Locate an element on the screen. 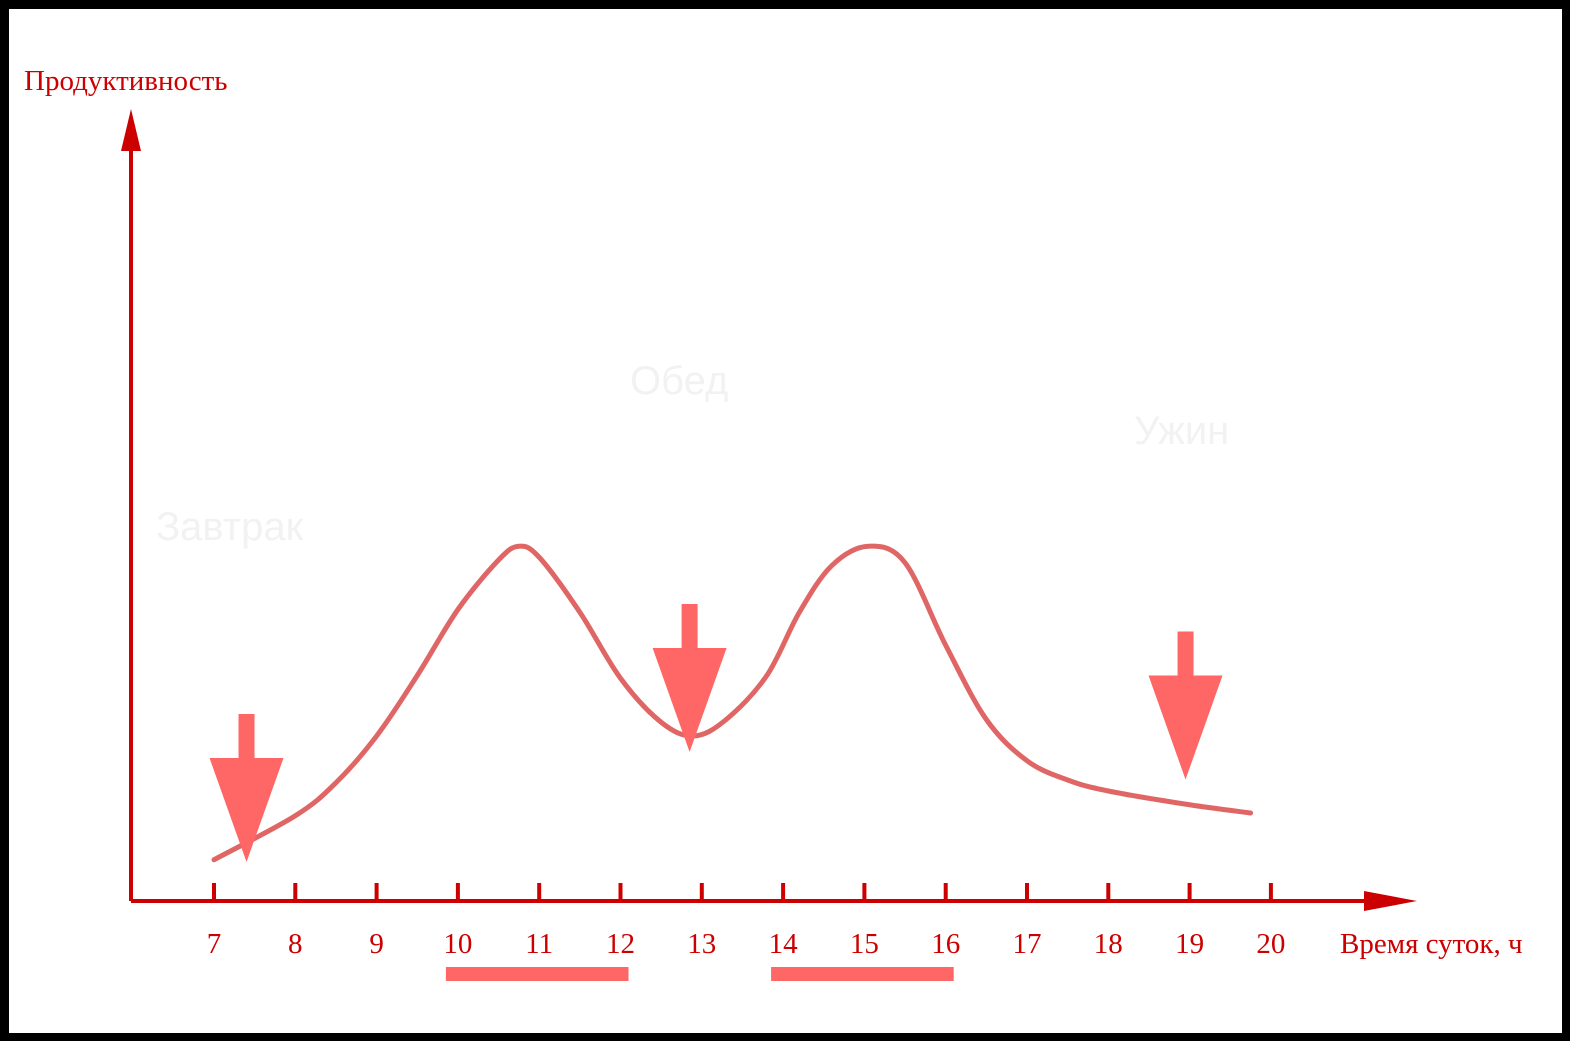 The image size is (1570, 1041). meal-arrow-lunch is located at coordinates (689, 678).